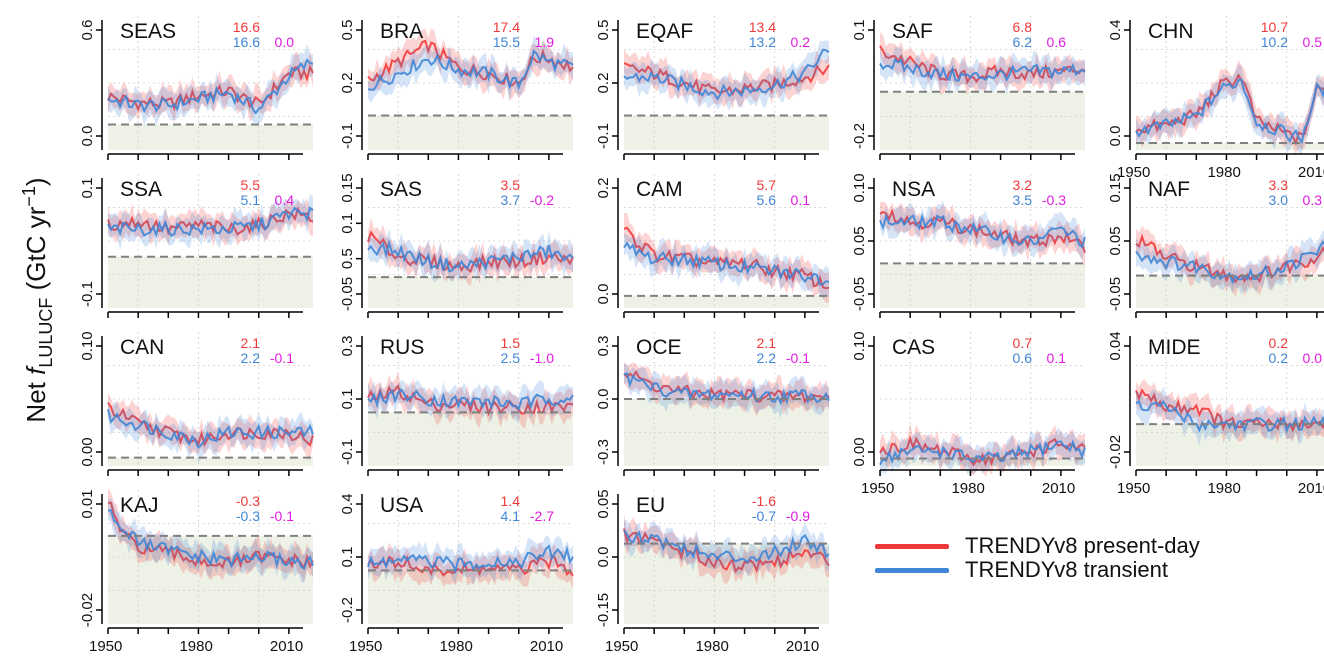  Describe the element at coordinates (36, 251) in the screenshot. I see `y-axis-label-units: (GtC yr` at that location.